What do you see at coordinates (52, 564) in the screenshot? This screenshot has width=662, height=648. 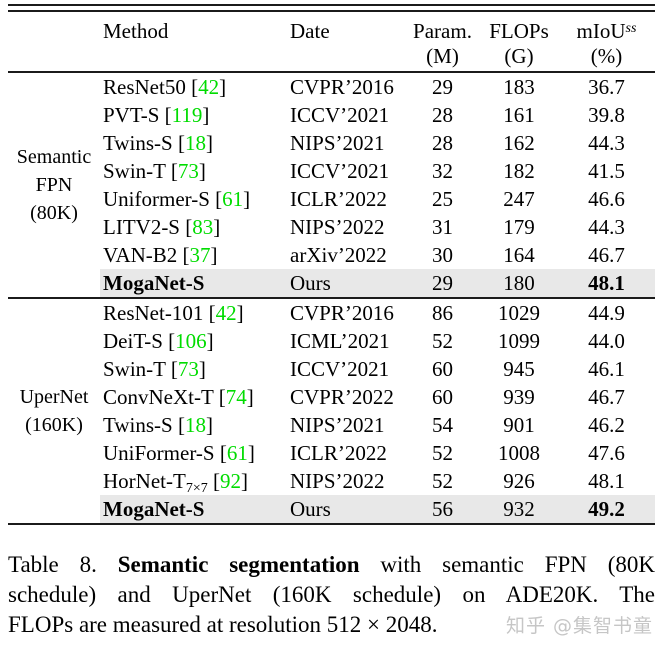 I see `caption-label: Table 8.` at bounding box center [52, 564].